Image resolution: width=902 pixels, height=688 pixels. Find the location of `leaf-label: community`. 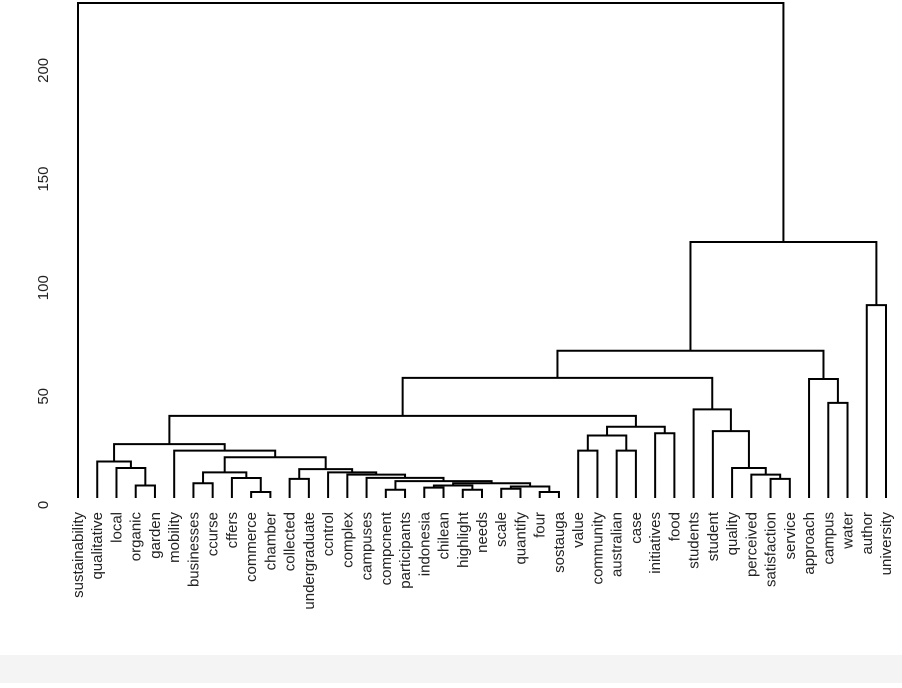

leaf-label: community is located at coordinates (597, 548).